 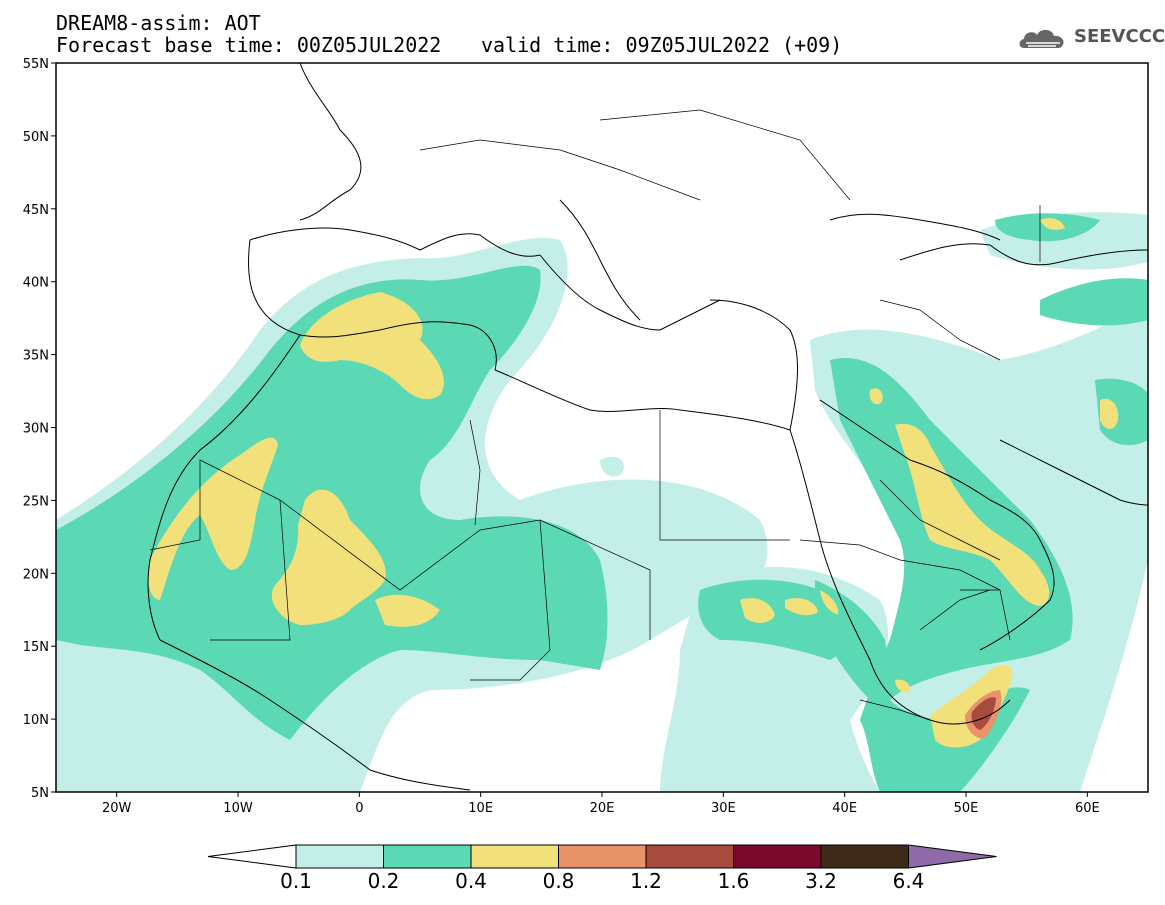 What do you see at coordinates (36, 429) in the screenshot?
I see `lat-tick-label: 30N` at bounding box center [36, 429].